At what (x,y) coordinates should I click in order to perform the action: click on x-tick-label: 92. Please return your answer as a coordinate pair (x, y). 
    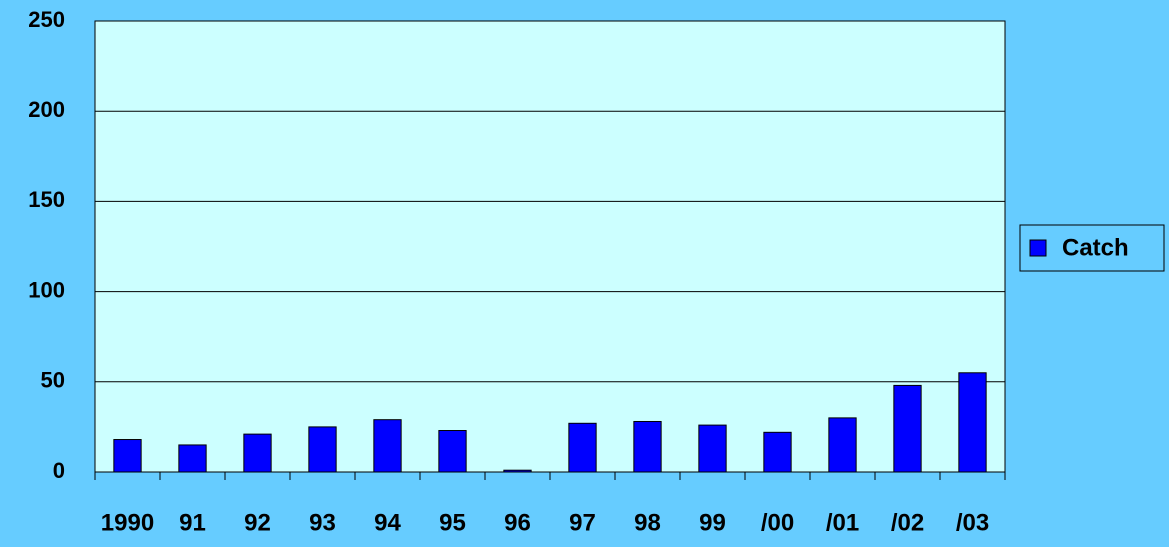
    Looking at the image, I should click on (257, 522).